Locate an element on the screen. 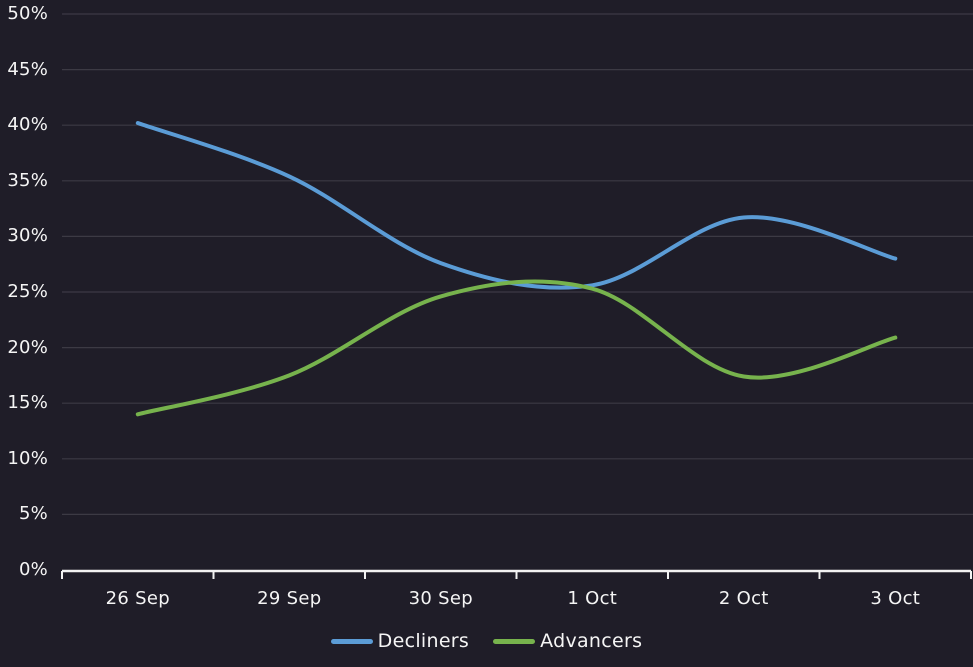 The width and height of the screenshot is (973, 667). x-axis-label: 29 Sep is located at coordinates (289, 598).